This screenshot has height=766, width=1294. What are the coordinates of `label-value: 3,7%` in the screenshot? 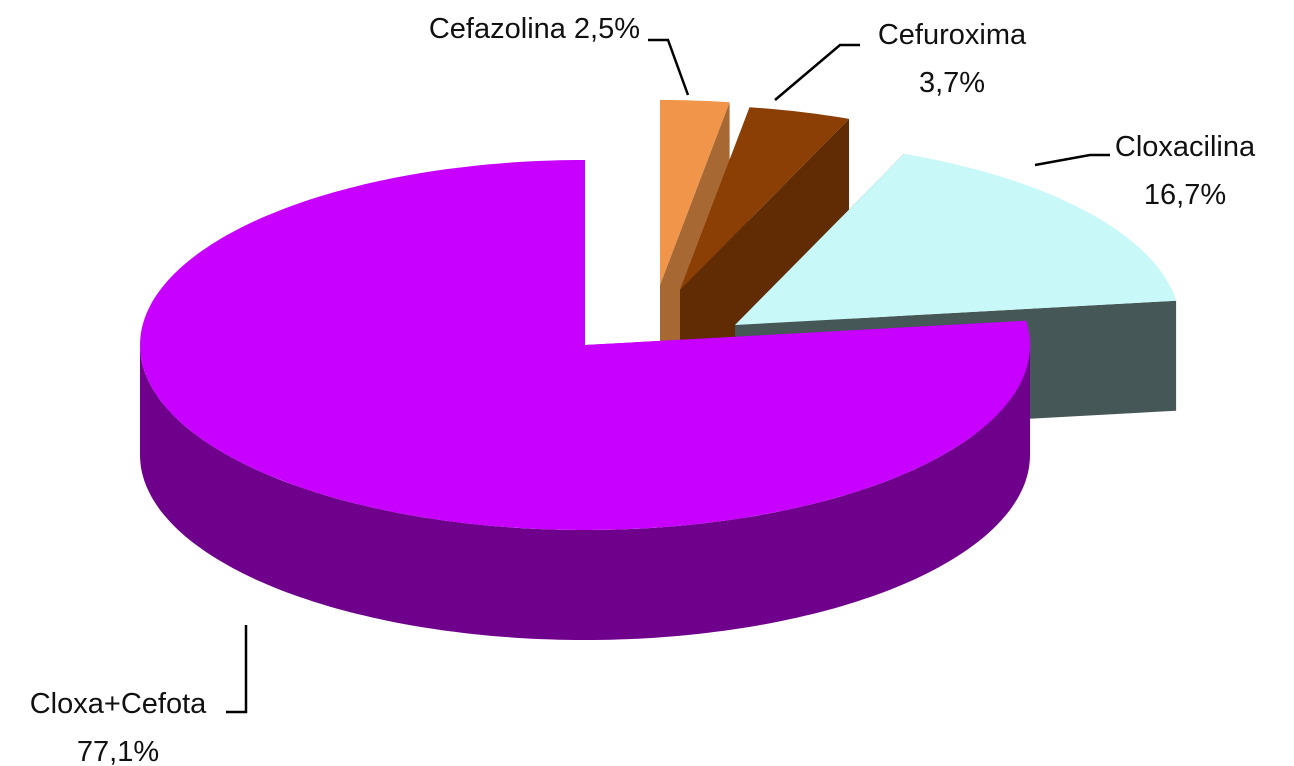 It's located at (952, 83).